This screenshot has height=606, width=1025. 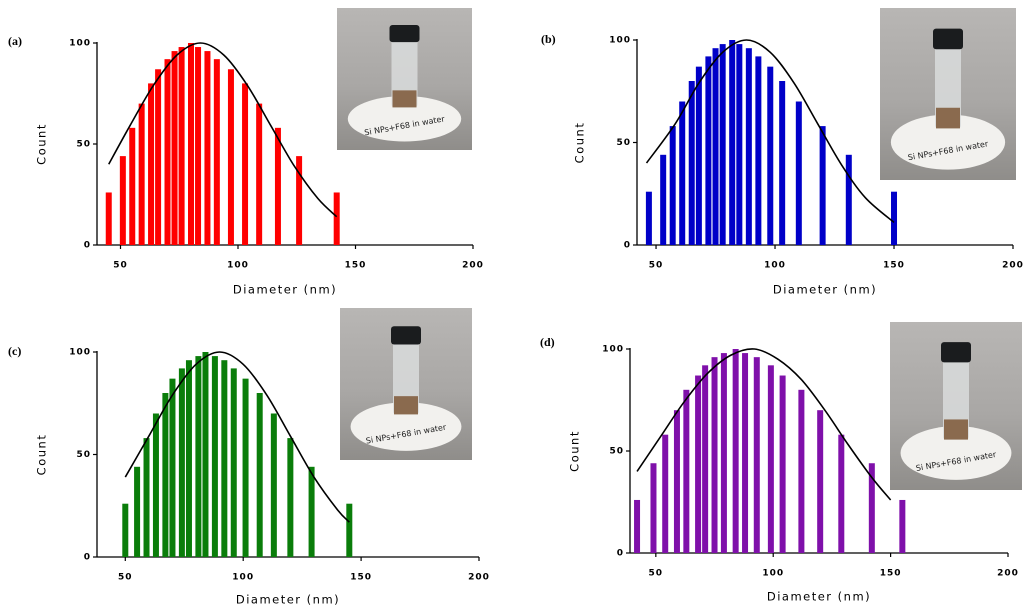 I want to click on panel-label: (a), so click(x=15, y=41).